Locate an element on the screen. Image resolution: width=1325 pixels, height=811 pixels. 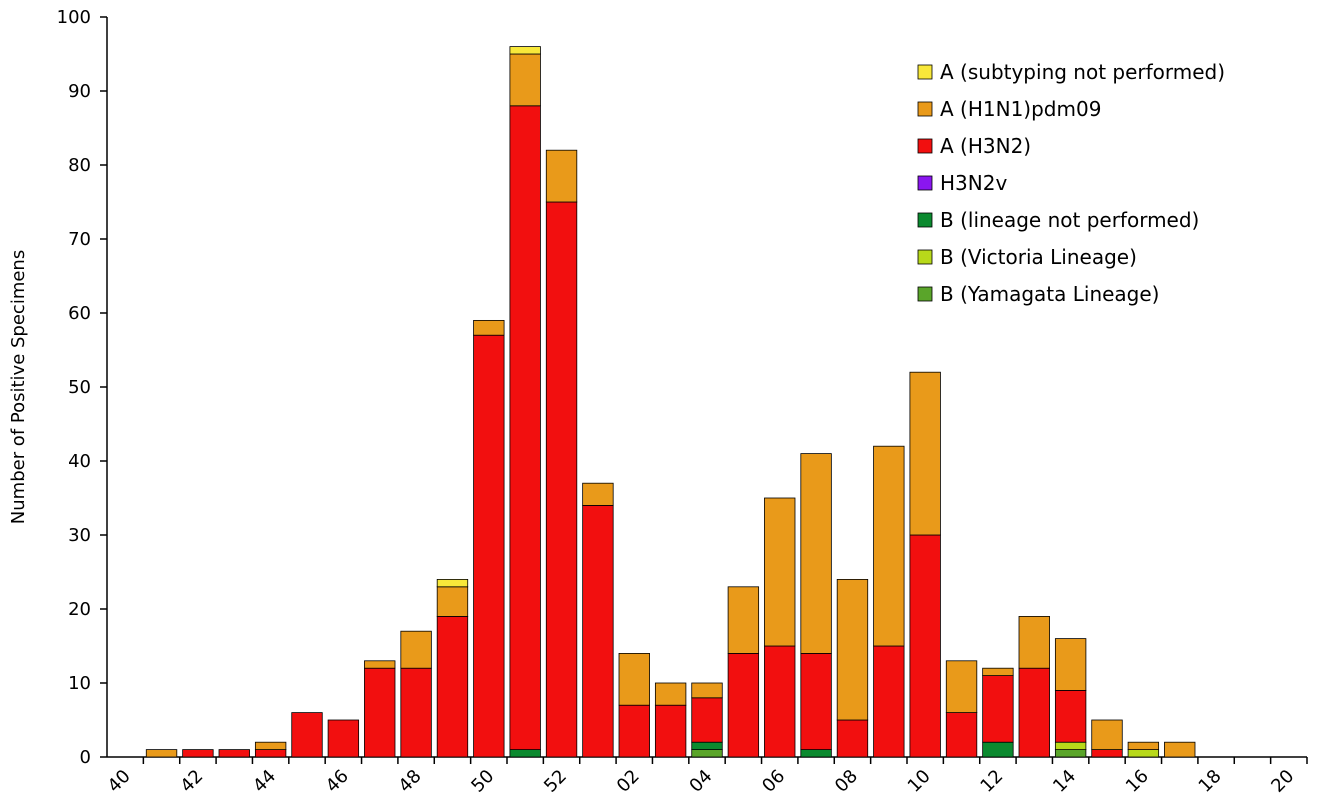
x-tick-label: 48 is located at coordinates (410, 781).